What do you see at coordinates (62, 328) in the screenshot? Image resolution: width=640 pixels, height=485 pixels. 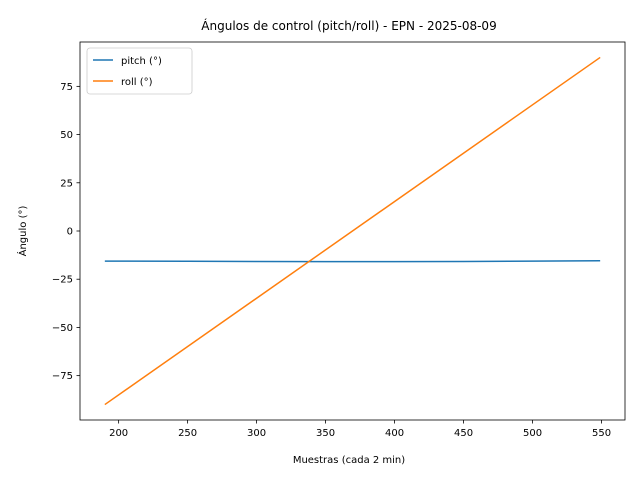 I see `y-tick-label-1: −50` at bounding box center [62, 328].